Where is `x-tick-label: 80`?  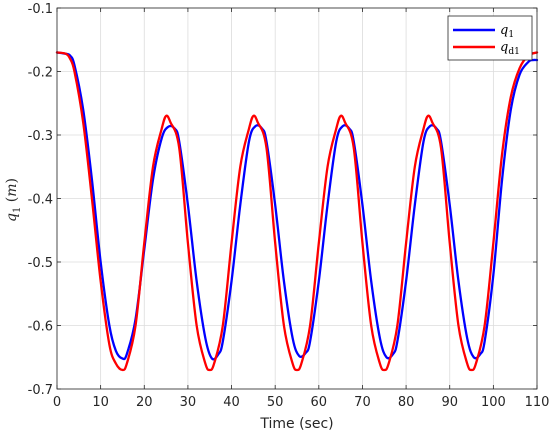
x-tick-label: 80 is located at coordinates (406, 402).